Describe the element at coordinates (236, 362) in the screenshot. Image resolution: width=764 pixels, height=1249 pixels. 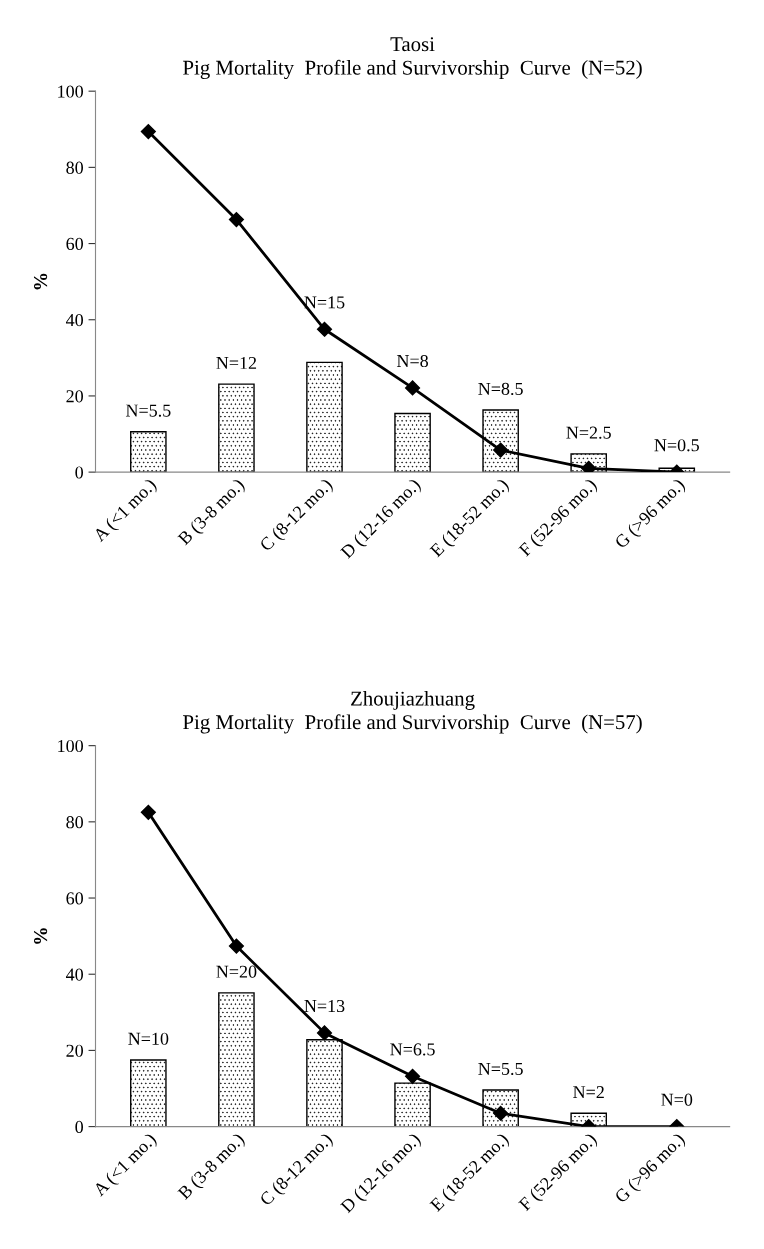
I see `annotation: N=12` at that location.